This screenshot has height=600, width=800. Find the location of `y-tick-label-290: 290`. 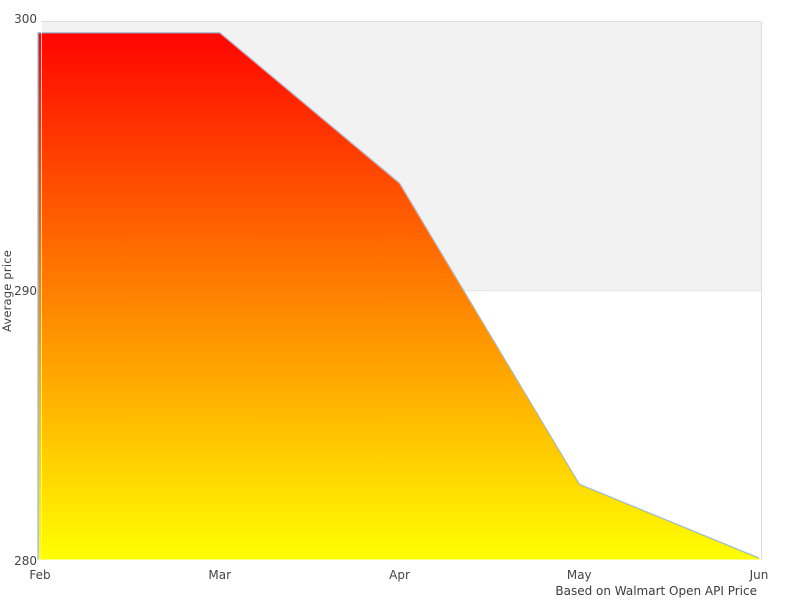

y-tick-label-290: 290 is located at coordinates (25, 290).